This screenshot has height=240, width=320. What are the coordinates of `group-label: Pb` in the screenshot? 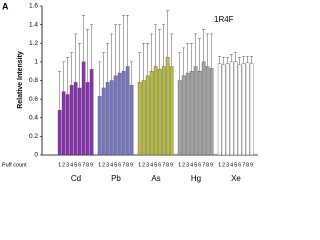 It's located at (116, 178).